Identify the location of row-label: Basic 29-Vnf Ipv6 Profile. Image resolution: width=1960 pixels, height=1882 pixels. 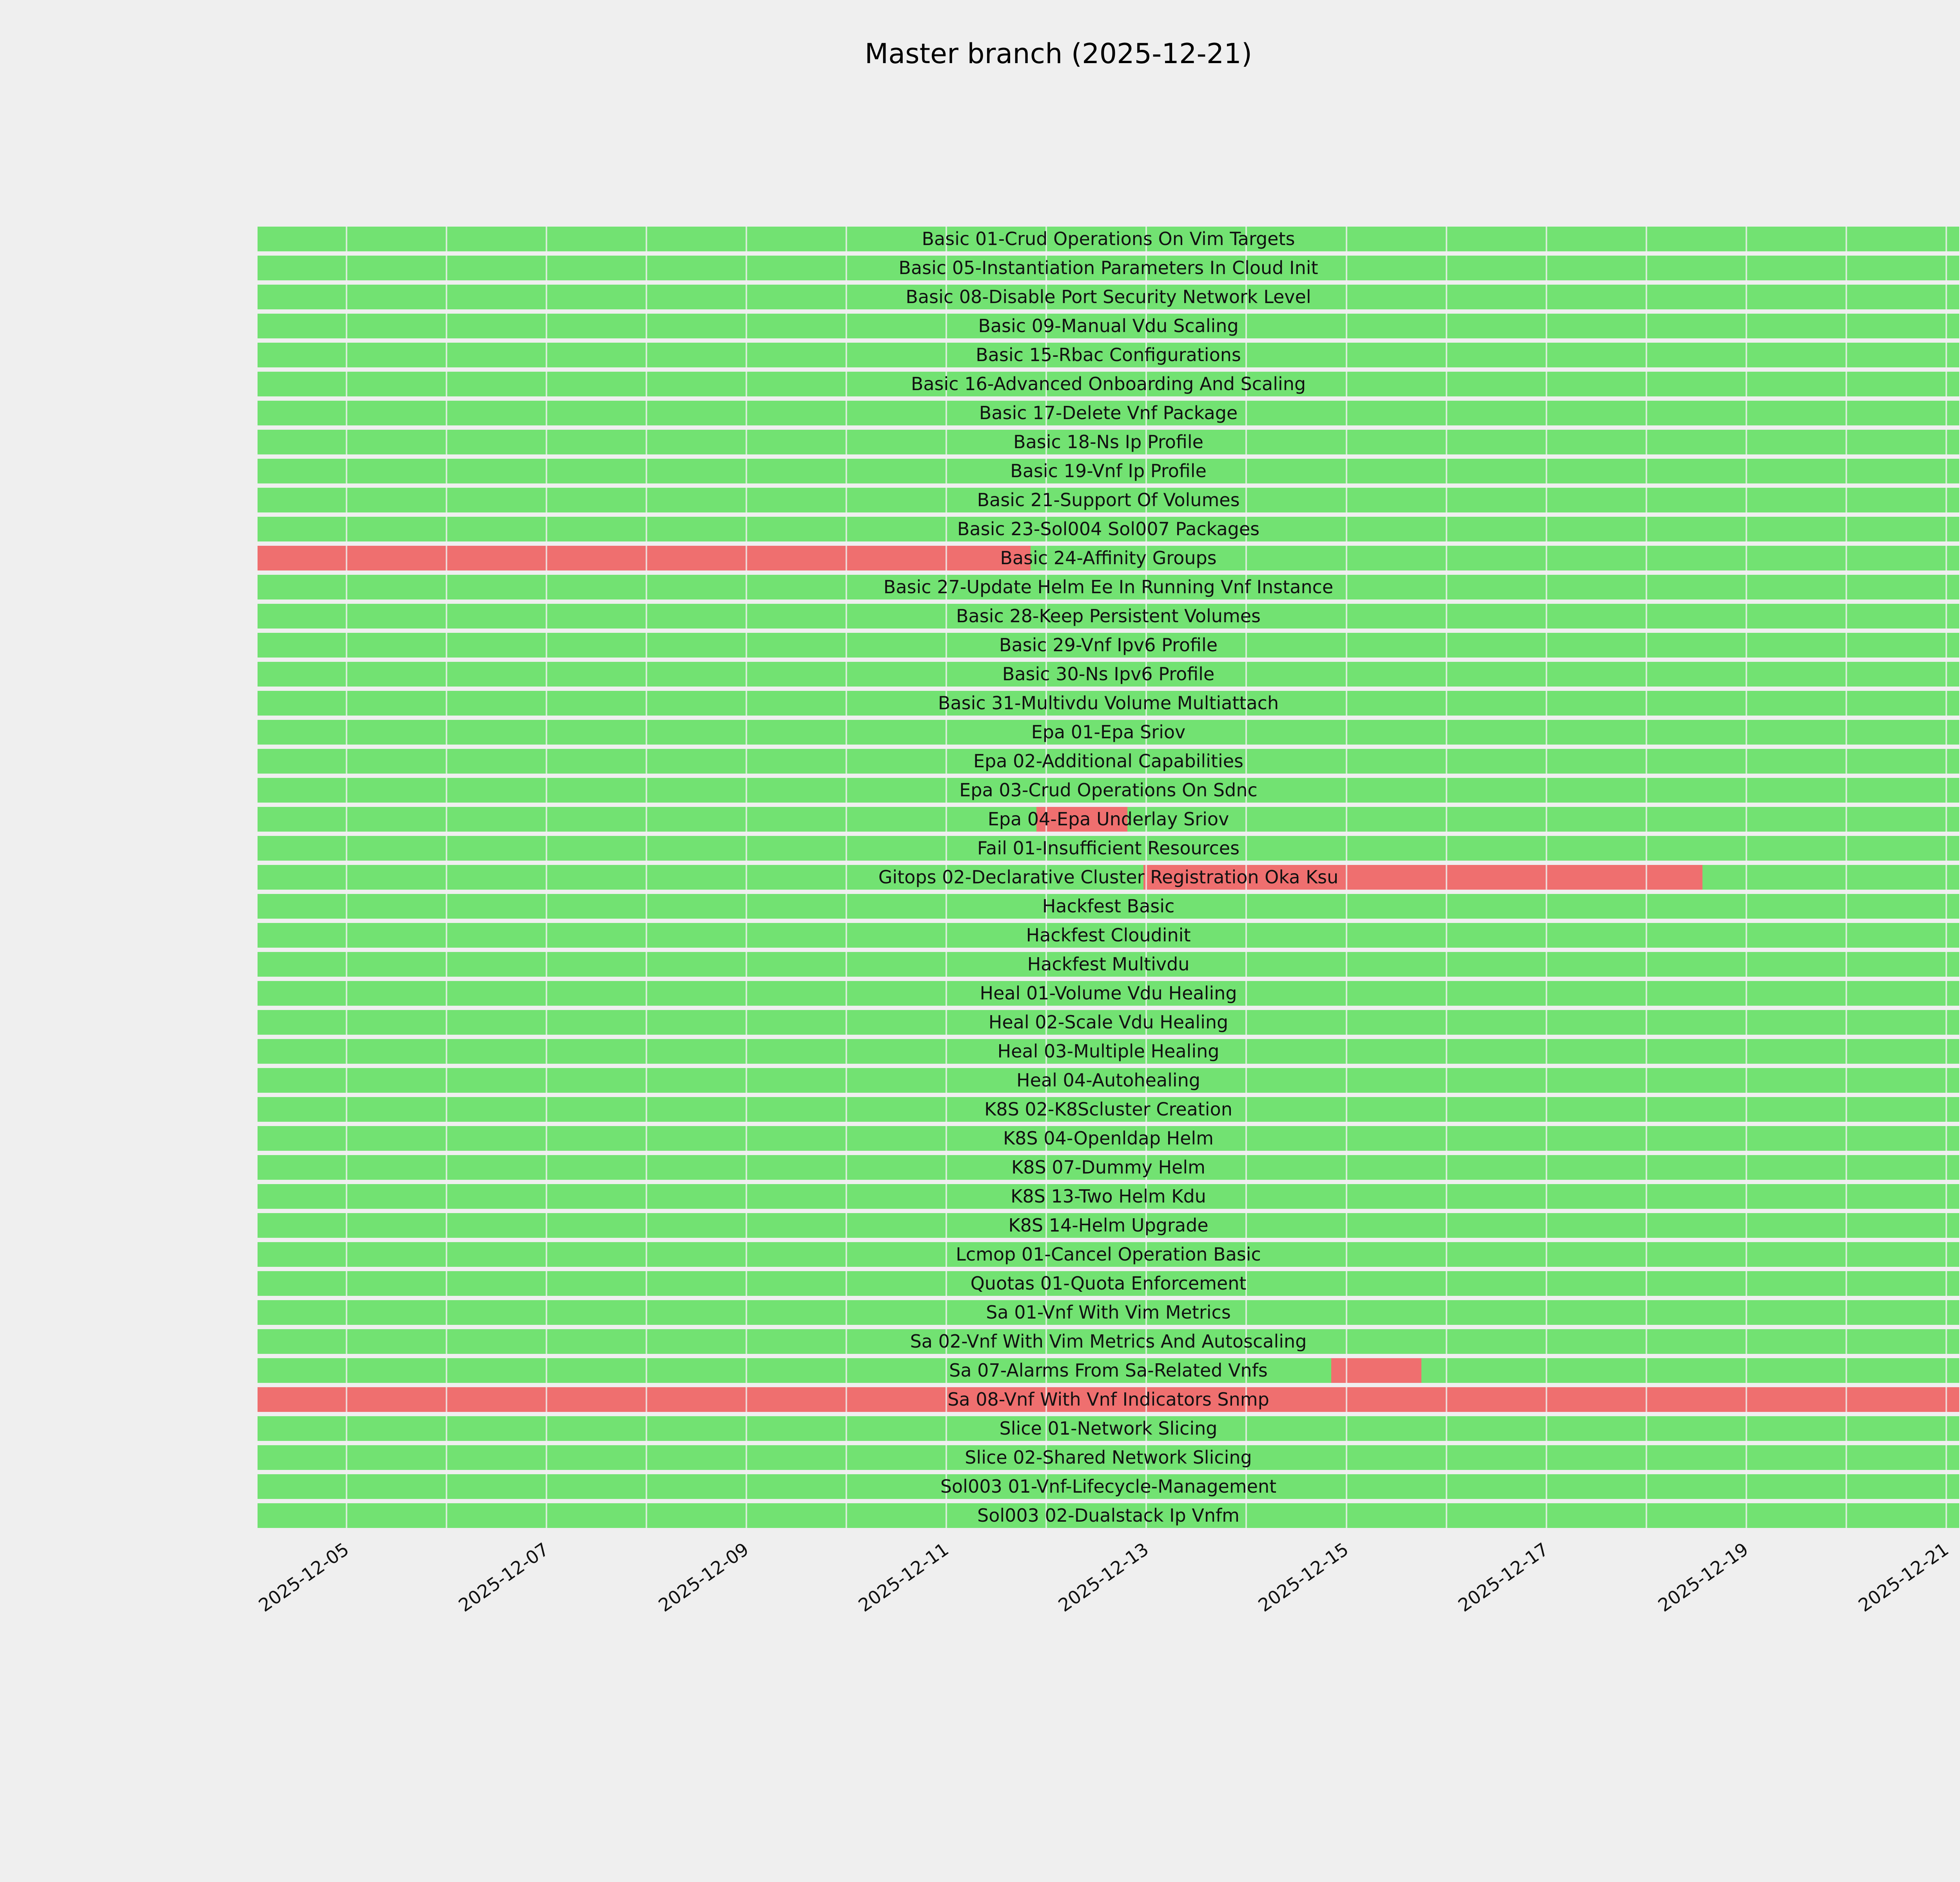
(1108, 645).